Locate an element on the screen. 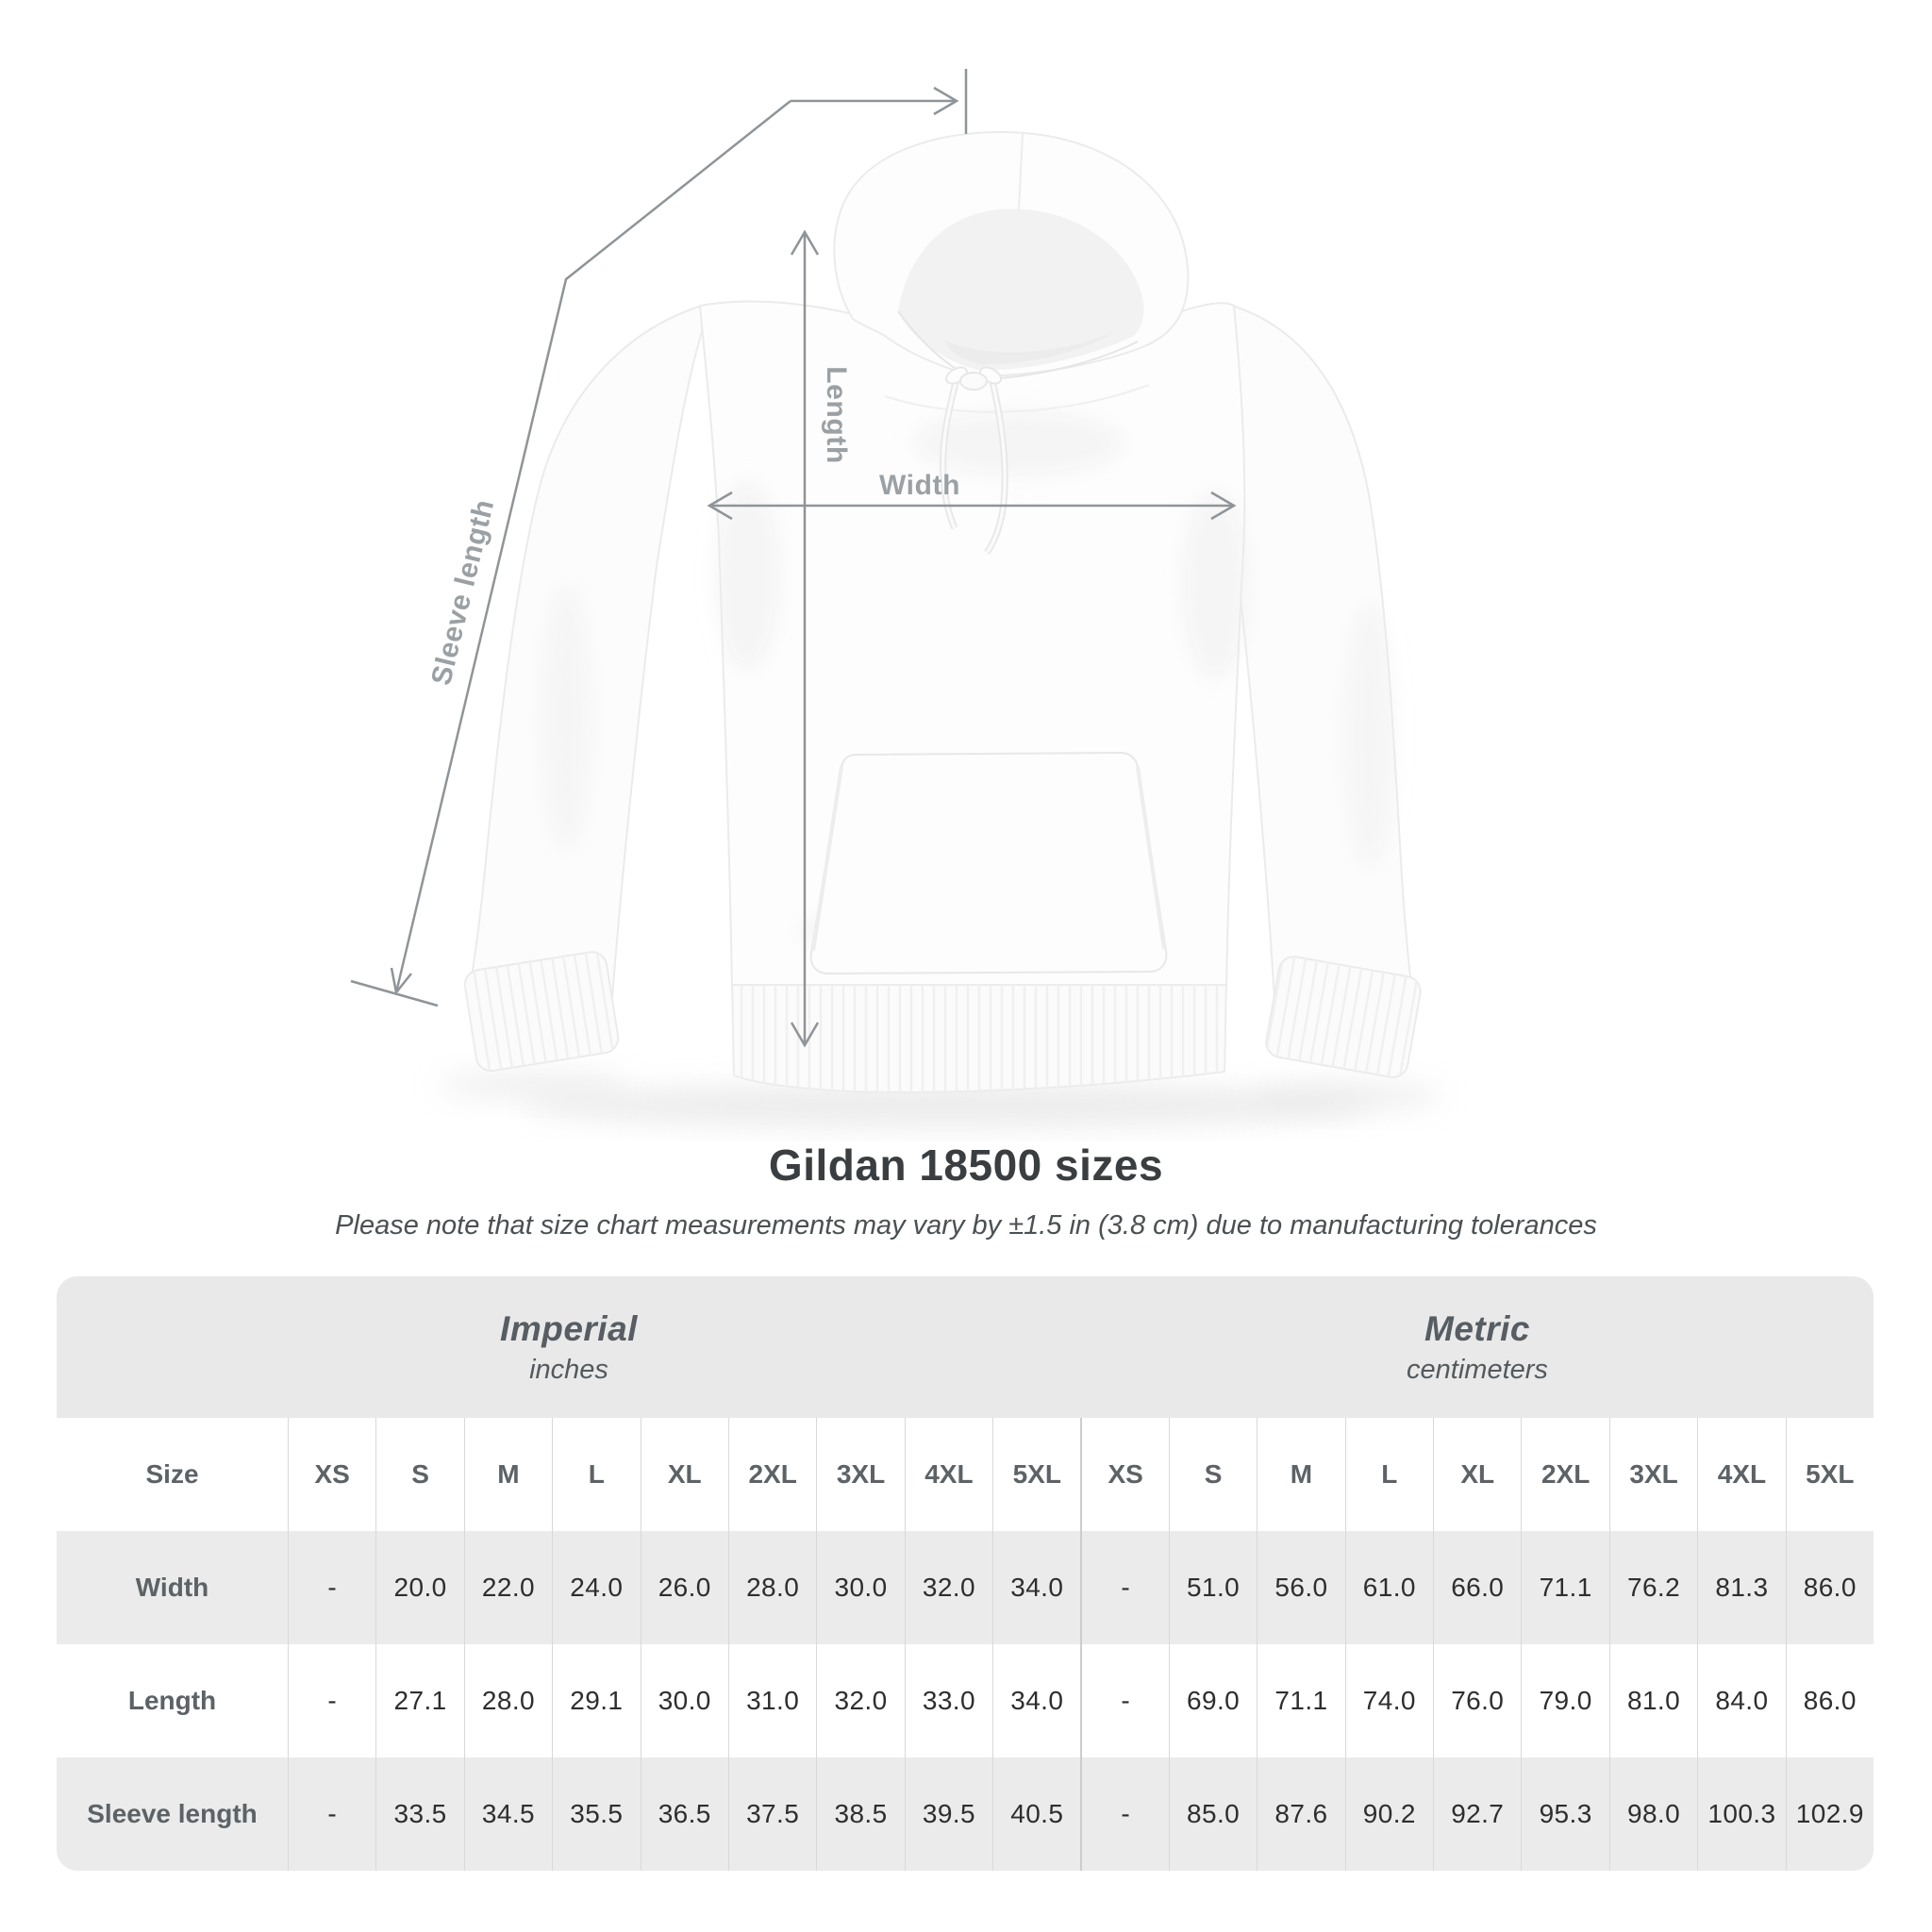  table-cell: 36.5 is located at coordinates (684, 1814).